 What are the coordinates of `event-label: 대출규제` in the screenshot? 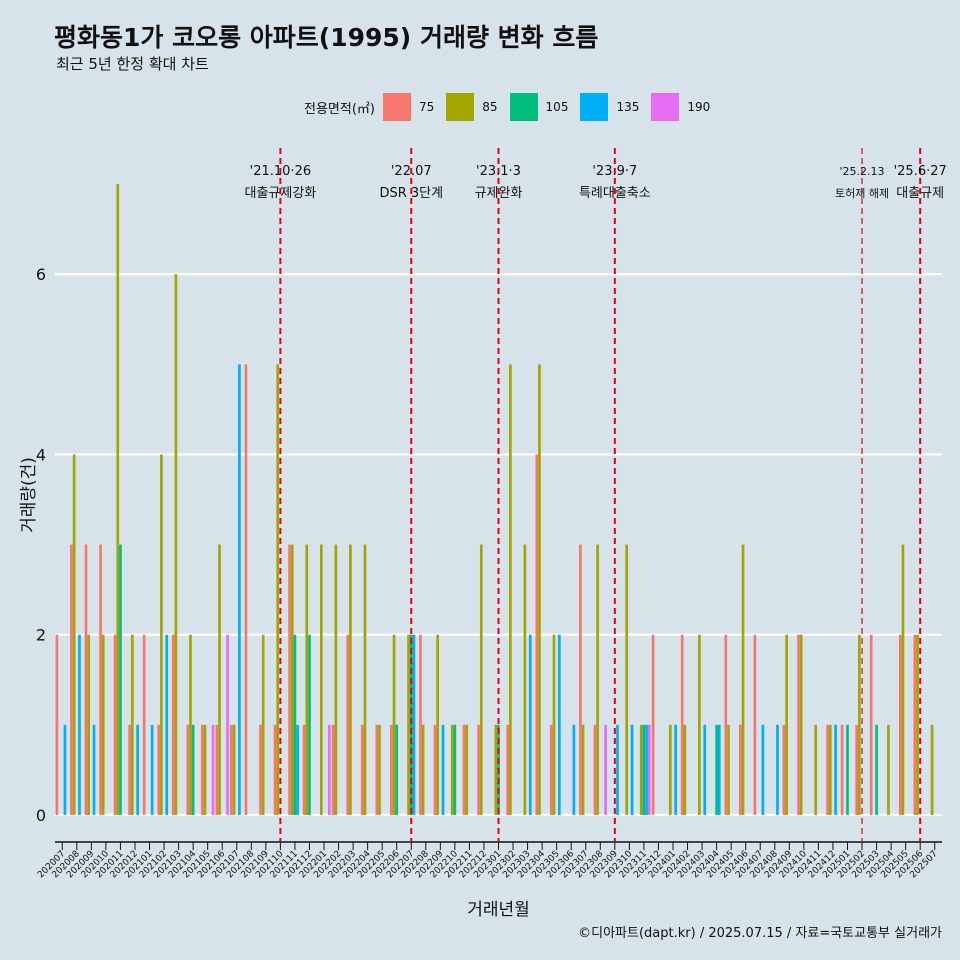 It's located at (920, 193).